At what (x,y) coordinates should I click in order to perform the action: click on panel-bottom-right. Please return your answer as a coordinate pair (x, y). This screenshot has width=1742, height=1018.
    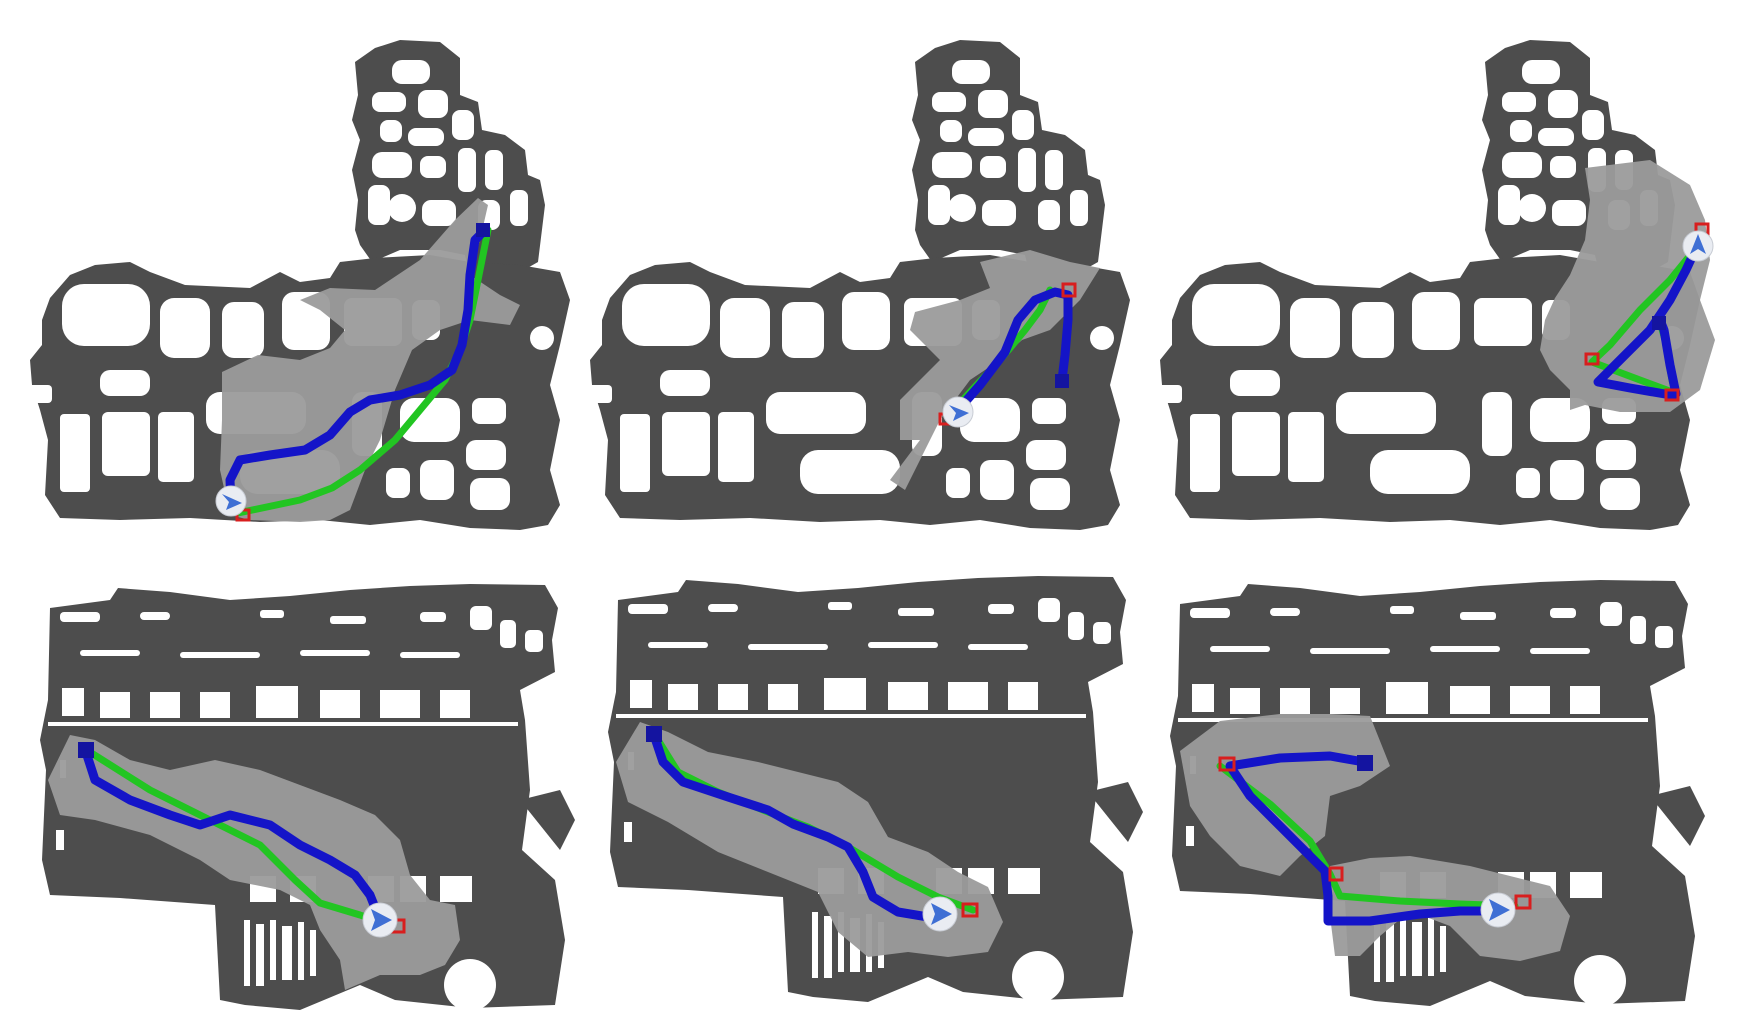
    Looking at the image, I should click on (1437, 793).